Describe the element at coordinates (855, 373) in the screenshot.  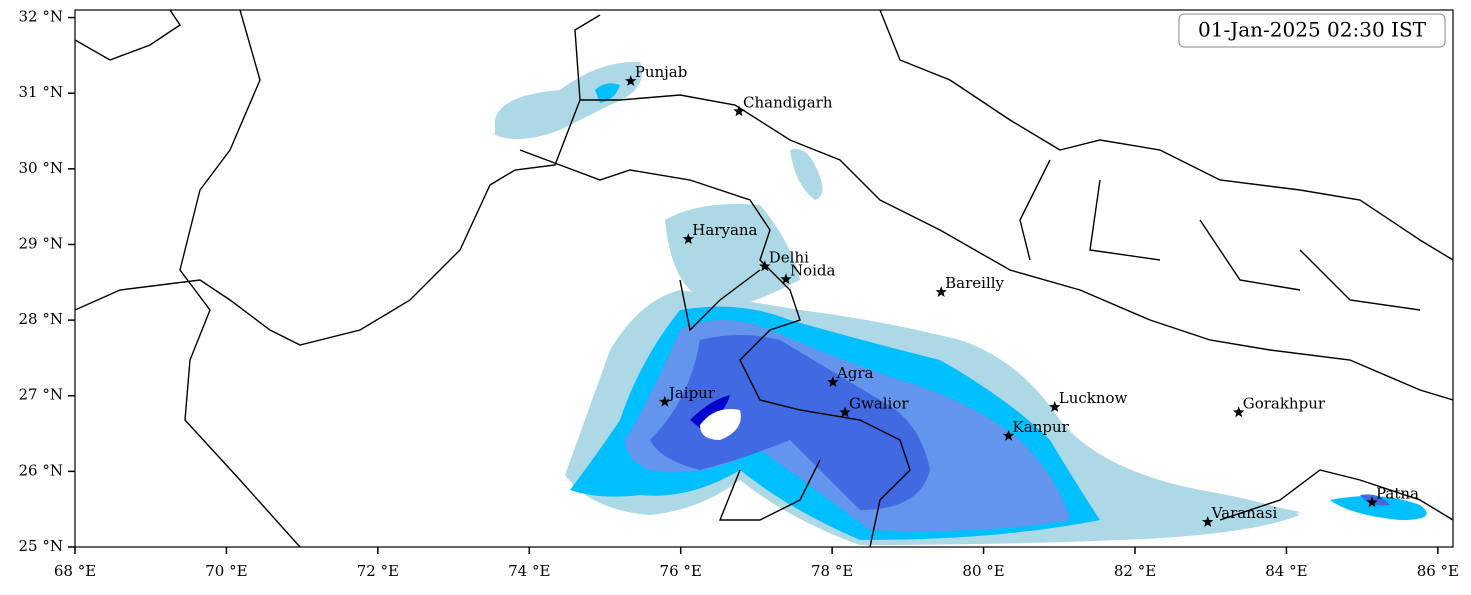
I see `city-label: Agra` at that location.